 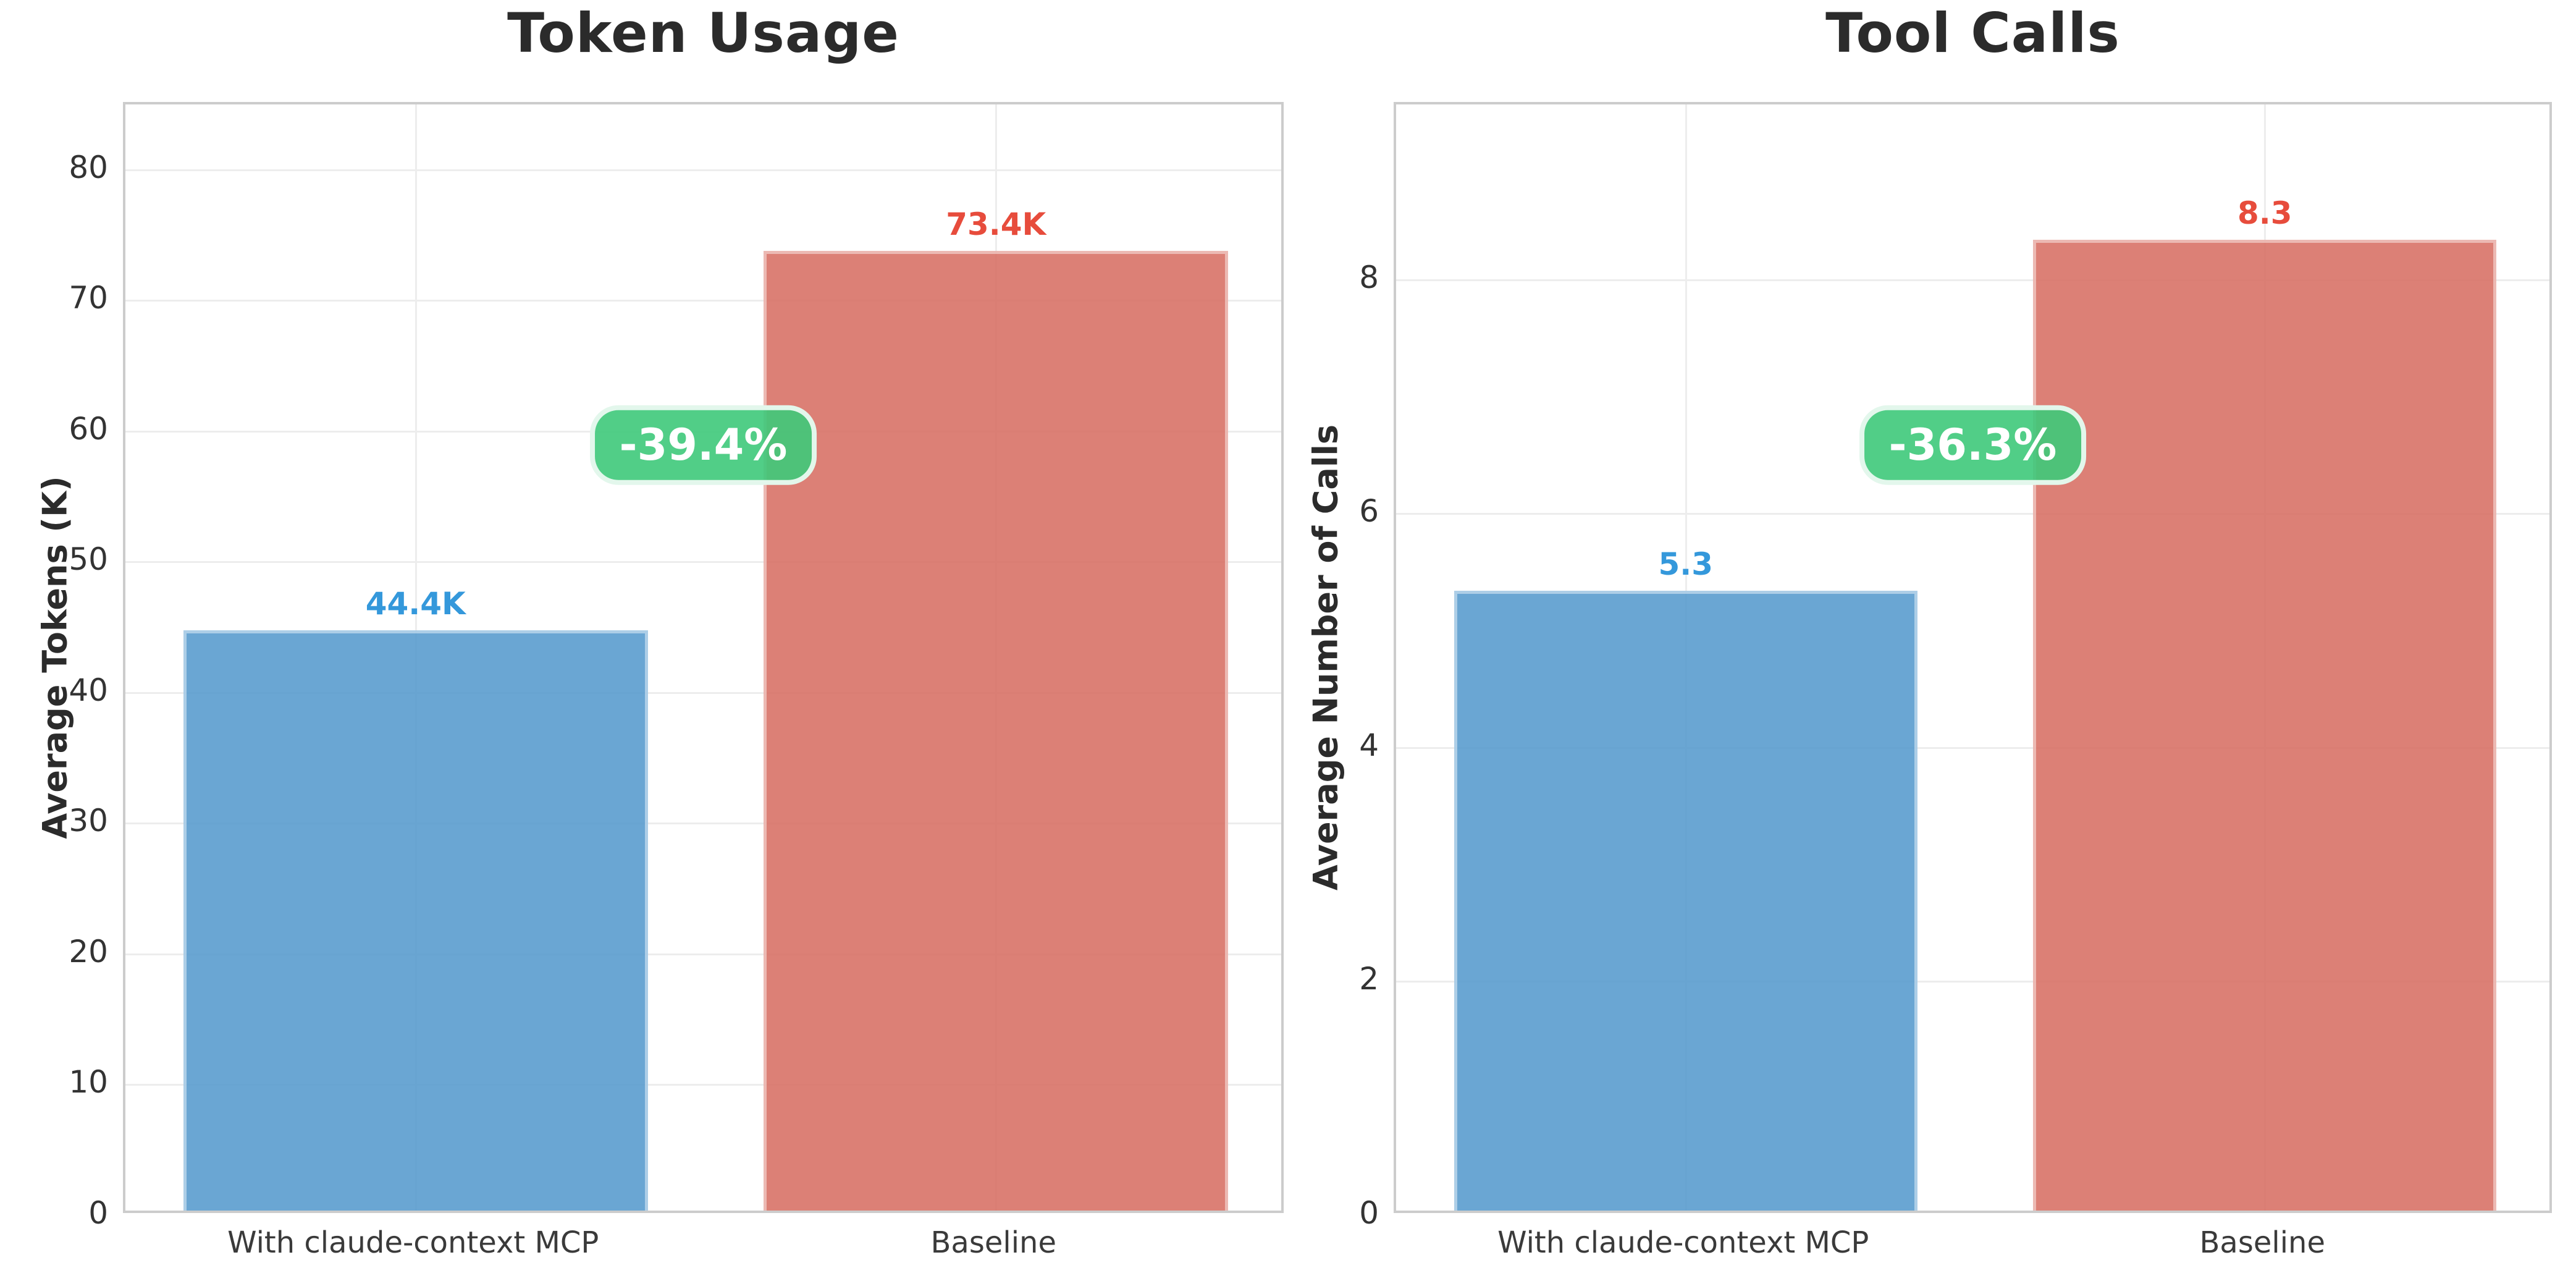 What do you see at coordinates (88, 690) in the screenshot?
I see `y-tick-label: 40` at bounding box center [88, 690].